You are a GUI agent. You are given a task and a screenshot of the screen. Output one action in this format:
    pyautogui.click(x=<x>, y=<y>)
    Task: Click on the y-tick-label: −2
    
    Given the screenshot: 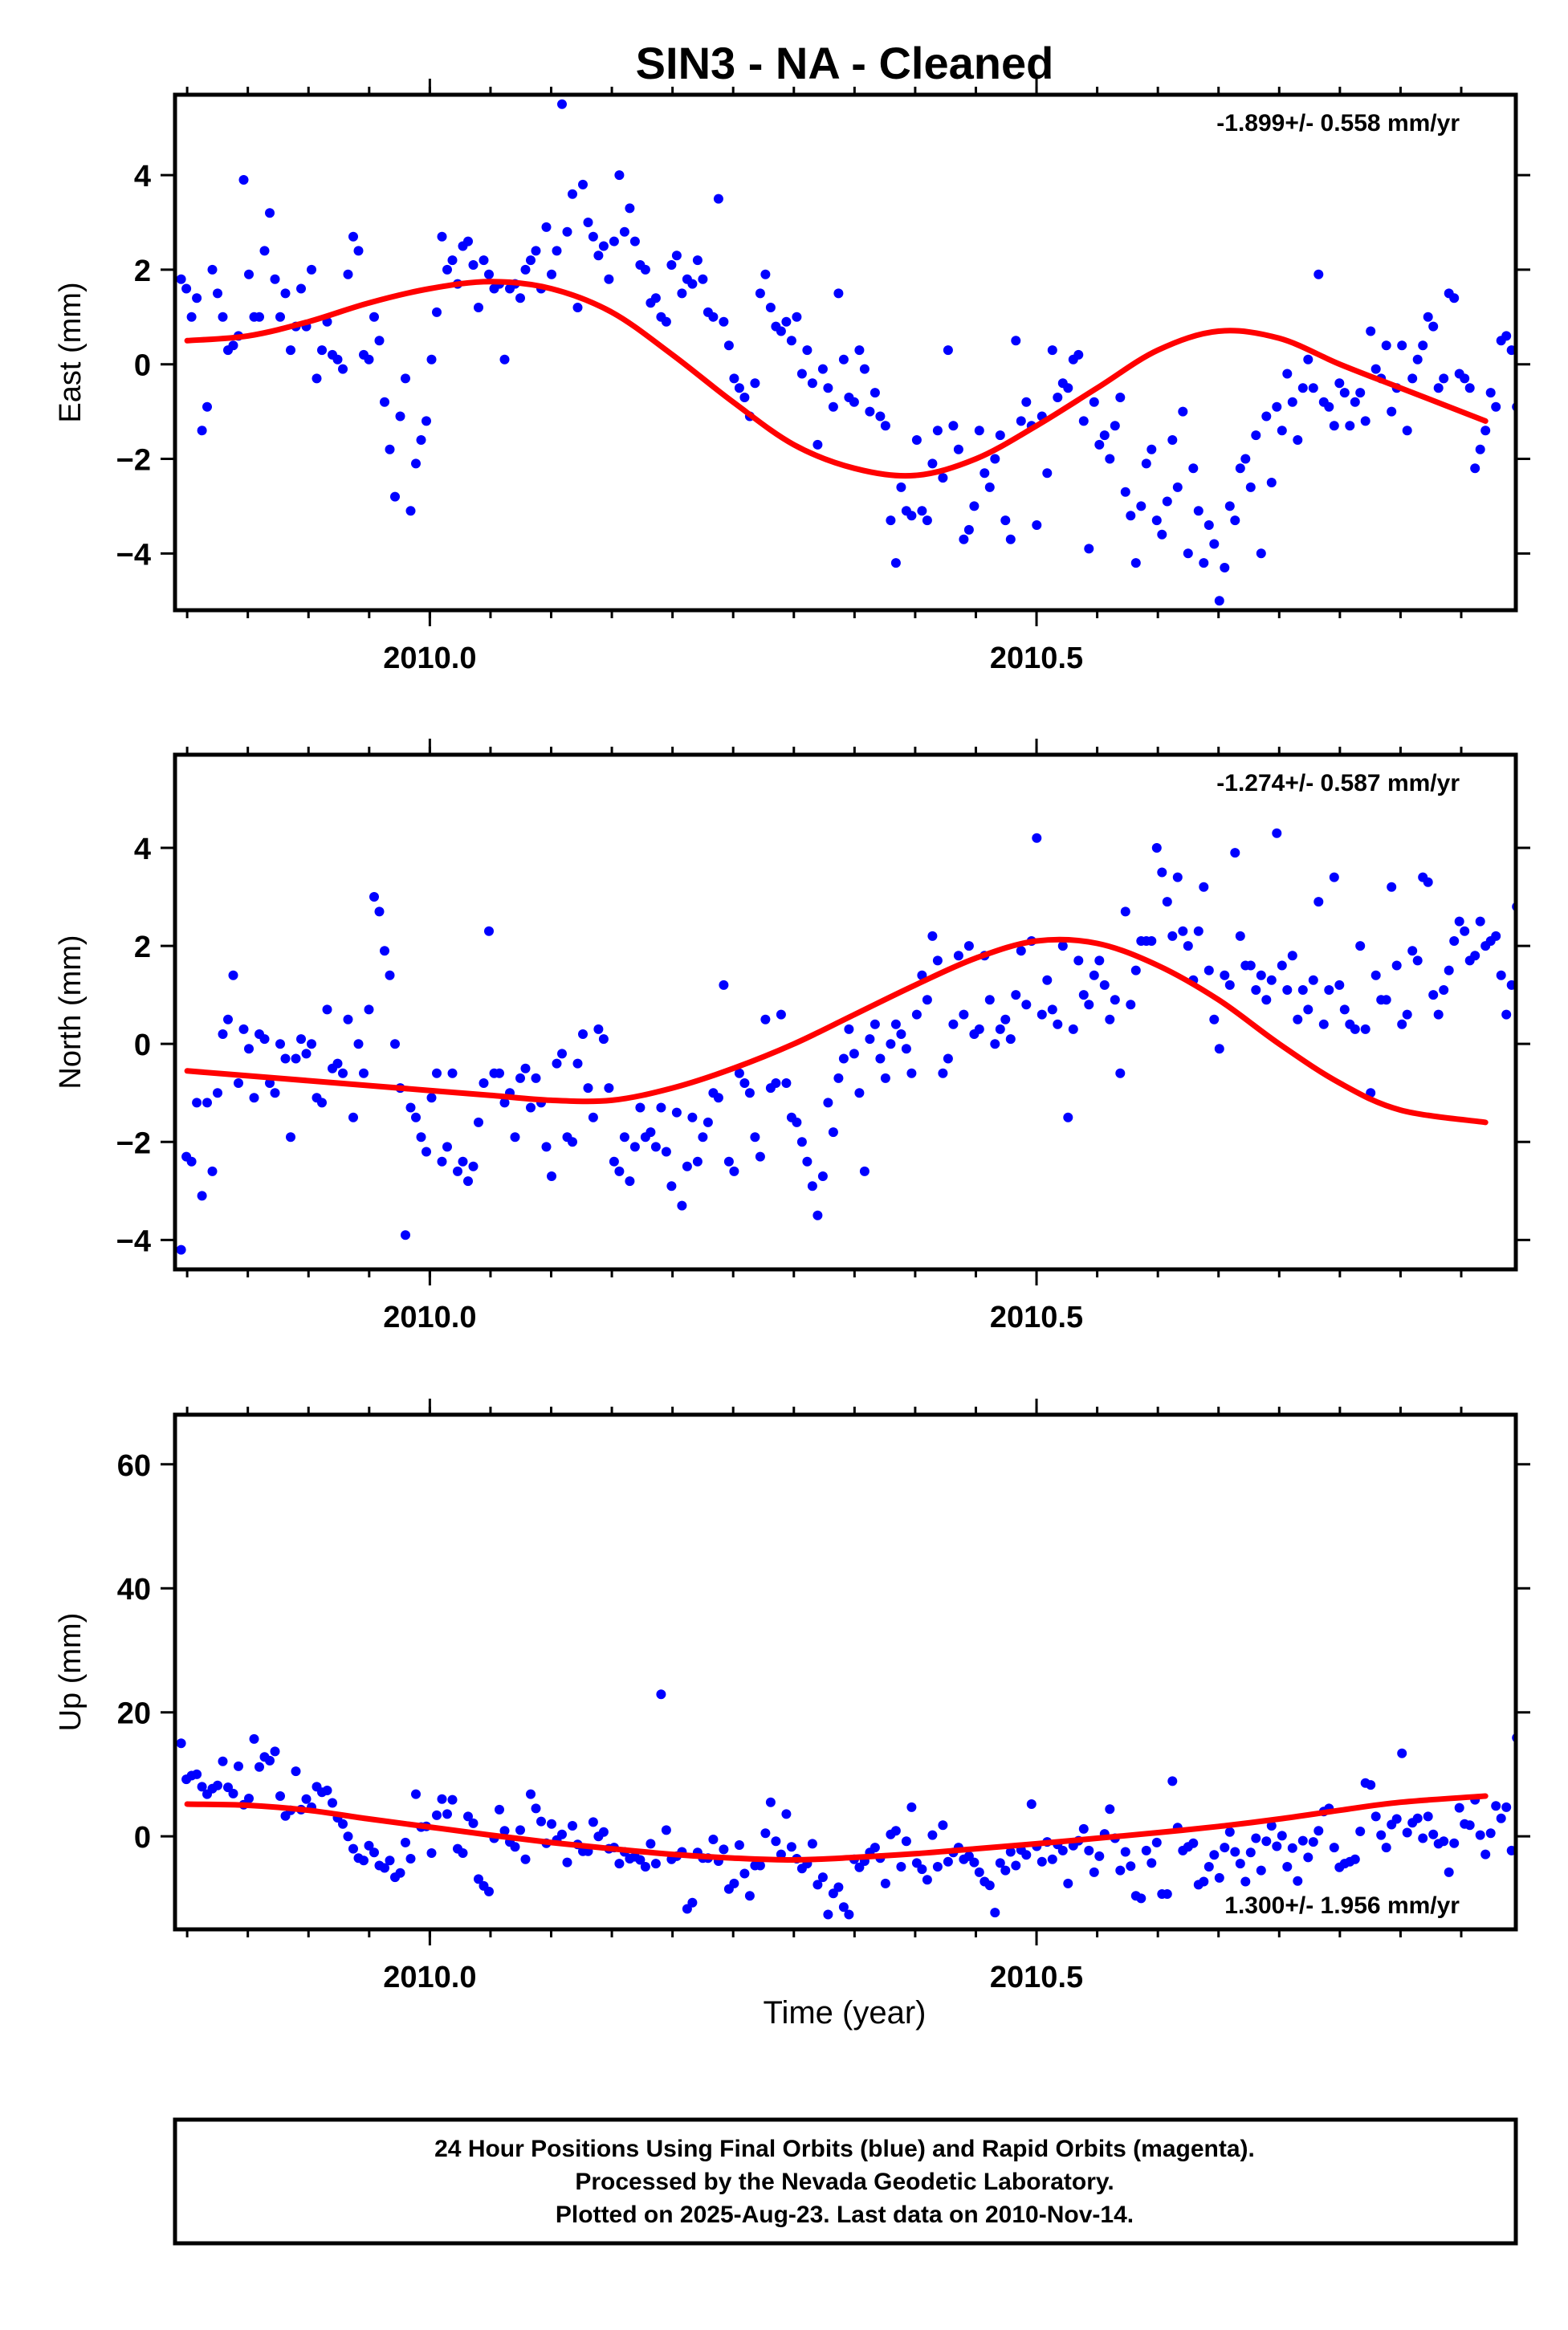 What is the action you would take?
    pyautogui.click(x=133, y=1143)
    